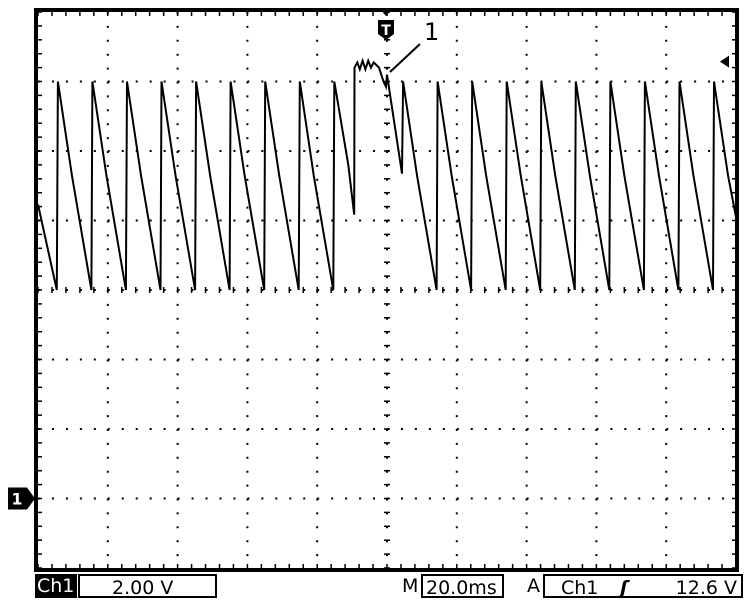 This screenshot has height=610, width=749. What do you see at coordinates (410, 586) in the screenshot?
I see `timebase-prefix: M` at bounding box center [410, 586].